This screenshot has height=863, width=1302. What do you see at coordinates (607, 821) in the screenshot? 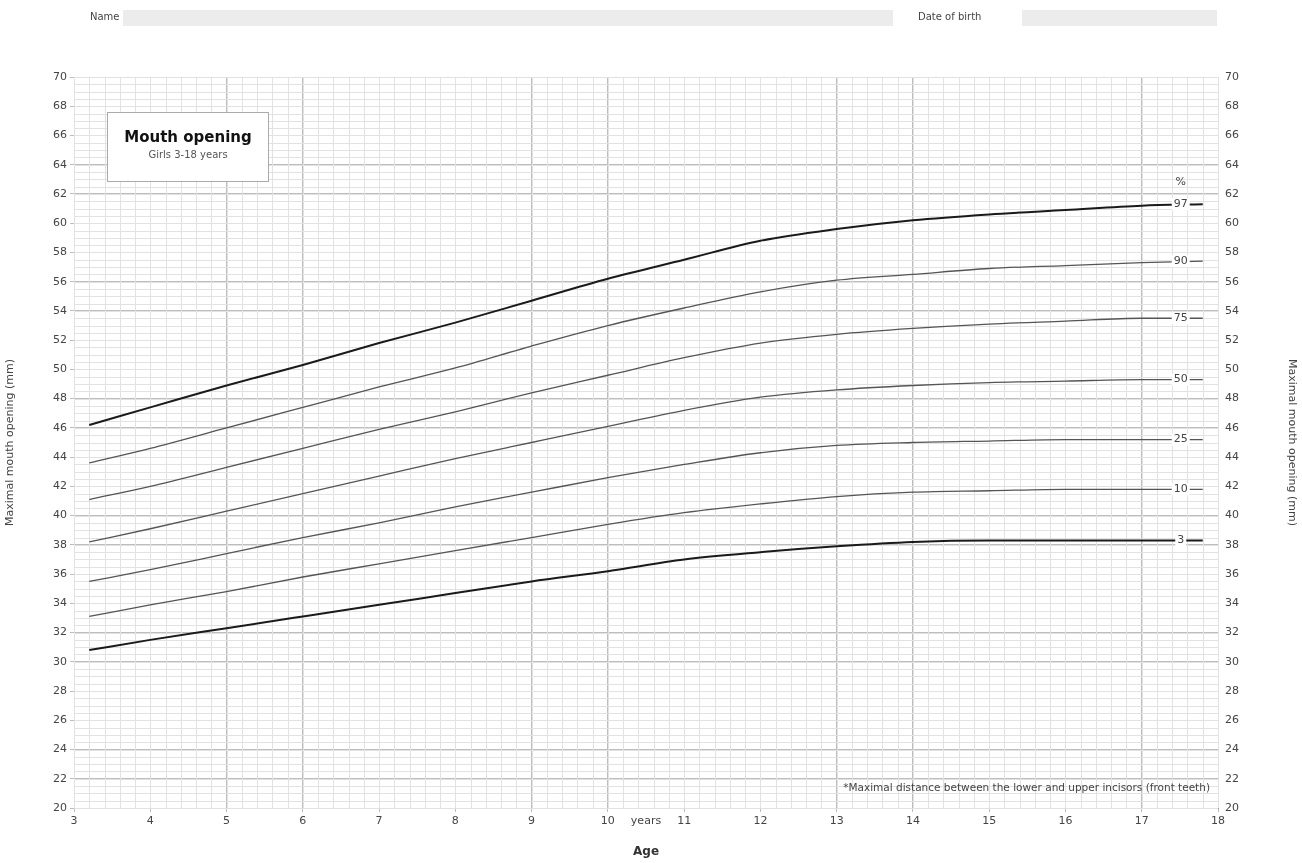
I see `x-tick-label: 10` at bounding box center [607, 821].